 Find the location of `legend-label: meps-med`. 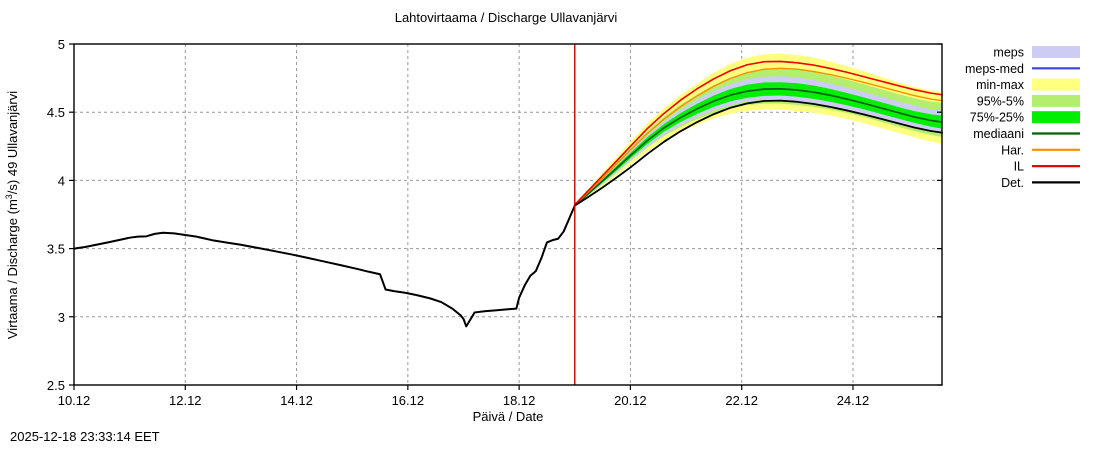

legend-label: meps-med is located at coordinates (994, 69).